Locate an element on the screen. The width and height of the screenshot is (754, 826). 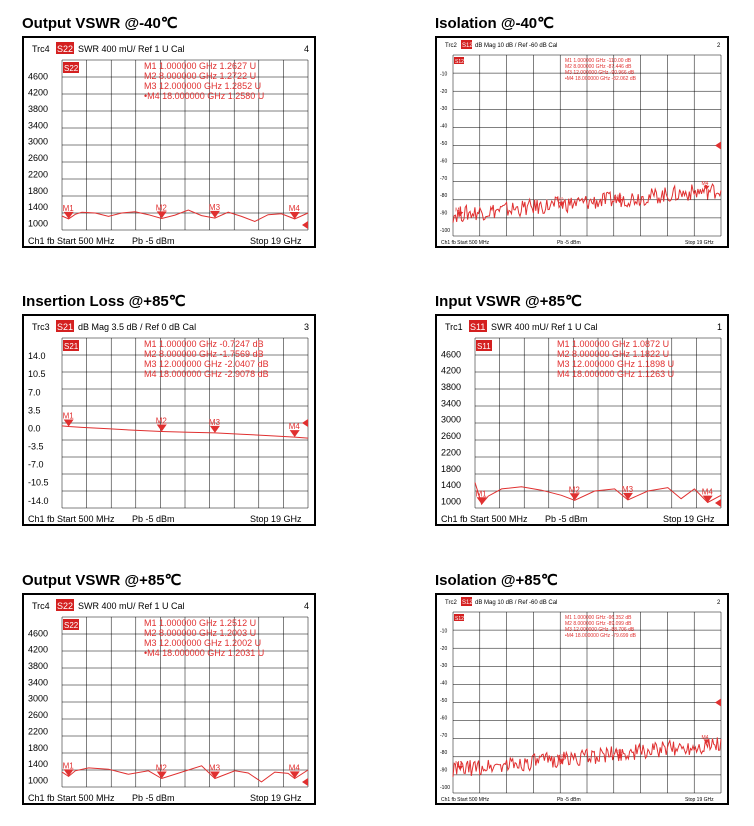
marker-table-row: M3 12.000000 GHz -88.706 dB is located at coordinates (600, 630).